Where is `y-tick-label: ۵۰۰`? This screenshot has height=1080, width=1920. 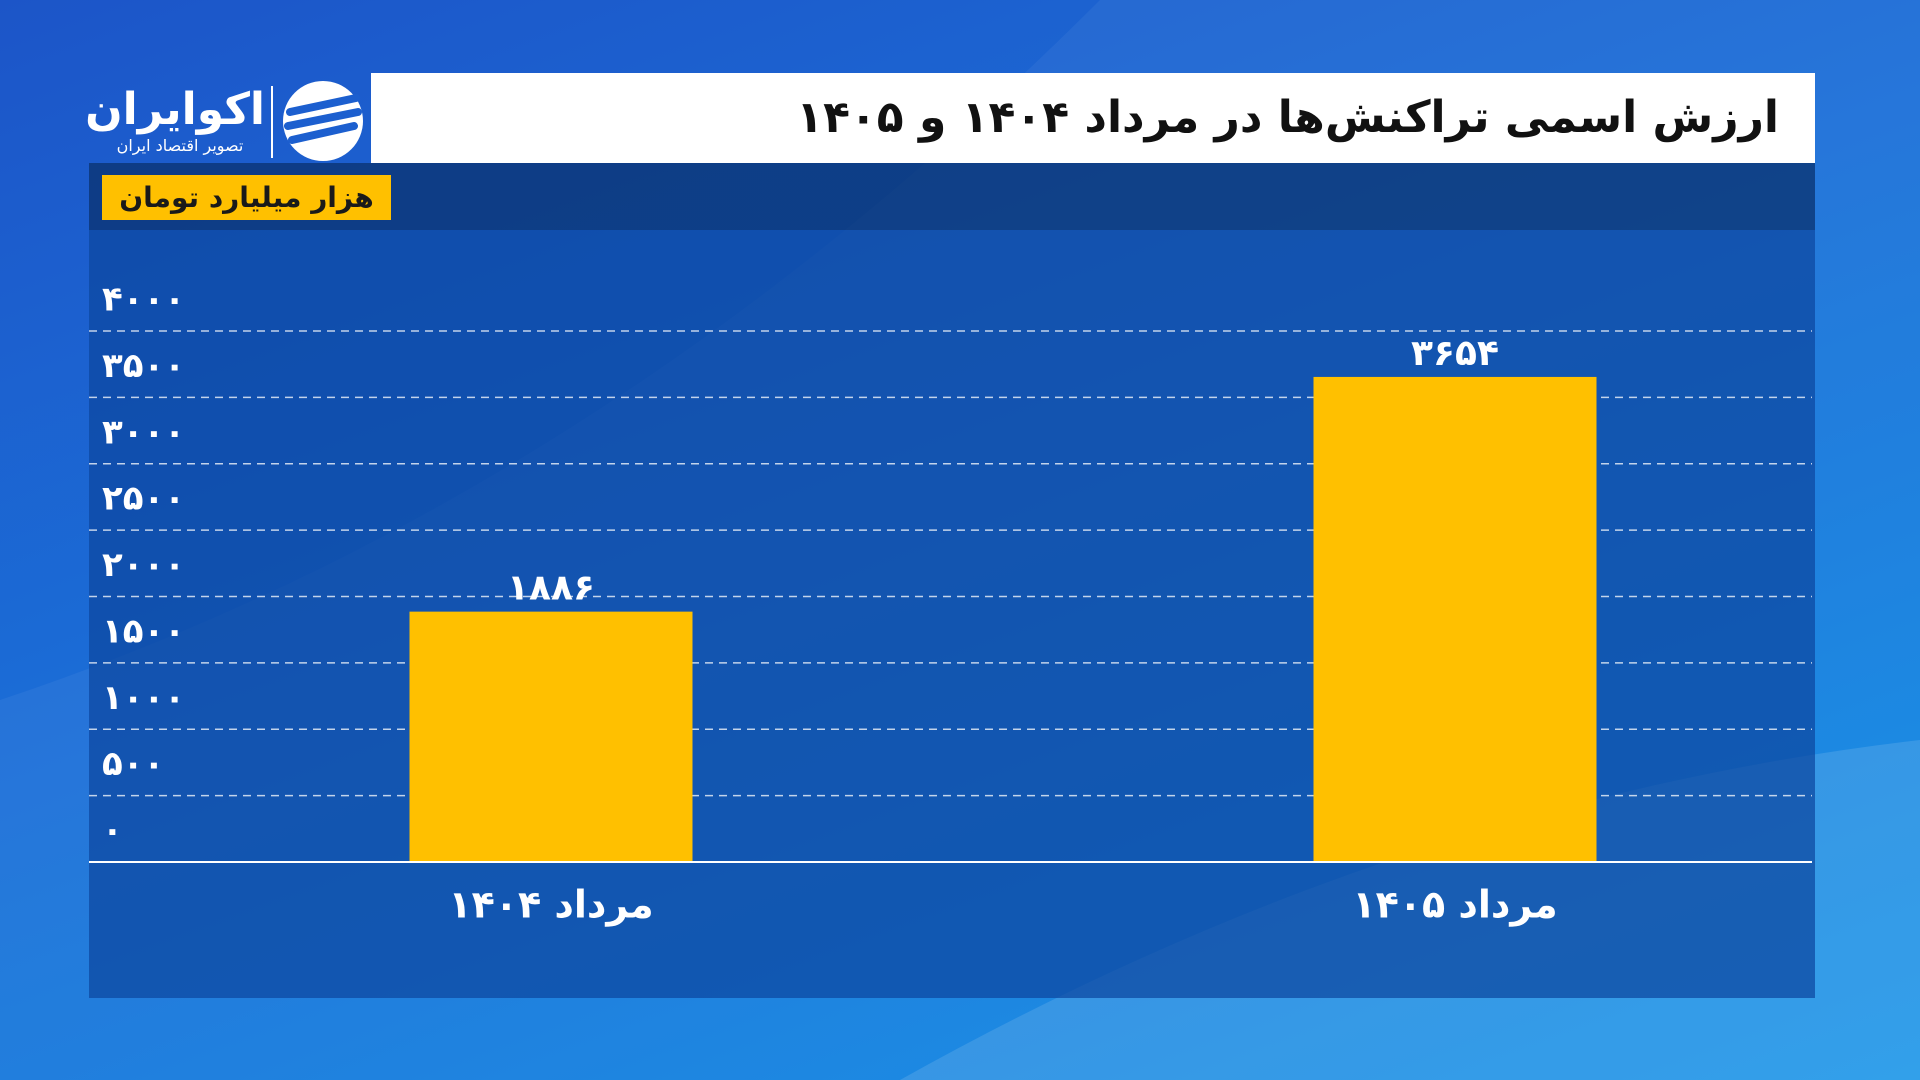
y-tick-label: ۵۰۰ is located at coordinates (133, 764).